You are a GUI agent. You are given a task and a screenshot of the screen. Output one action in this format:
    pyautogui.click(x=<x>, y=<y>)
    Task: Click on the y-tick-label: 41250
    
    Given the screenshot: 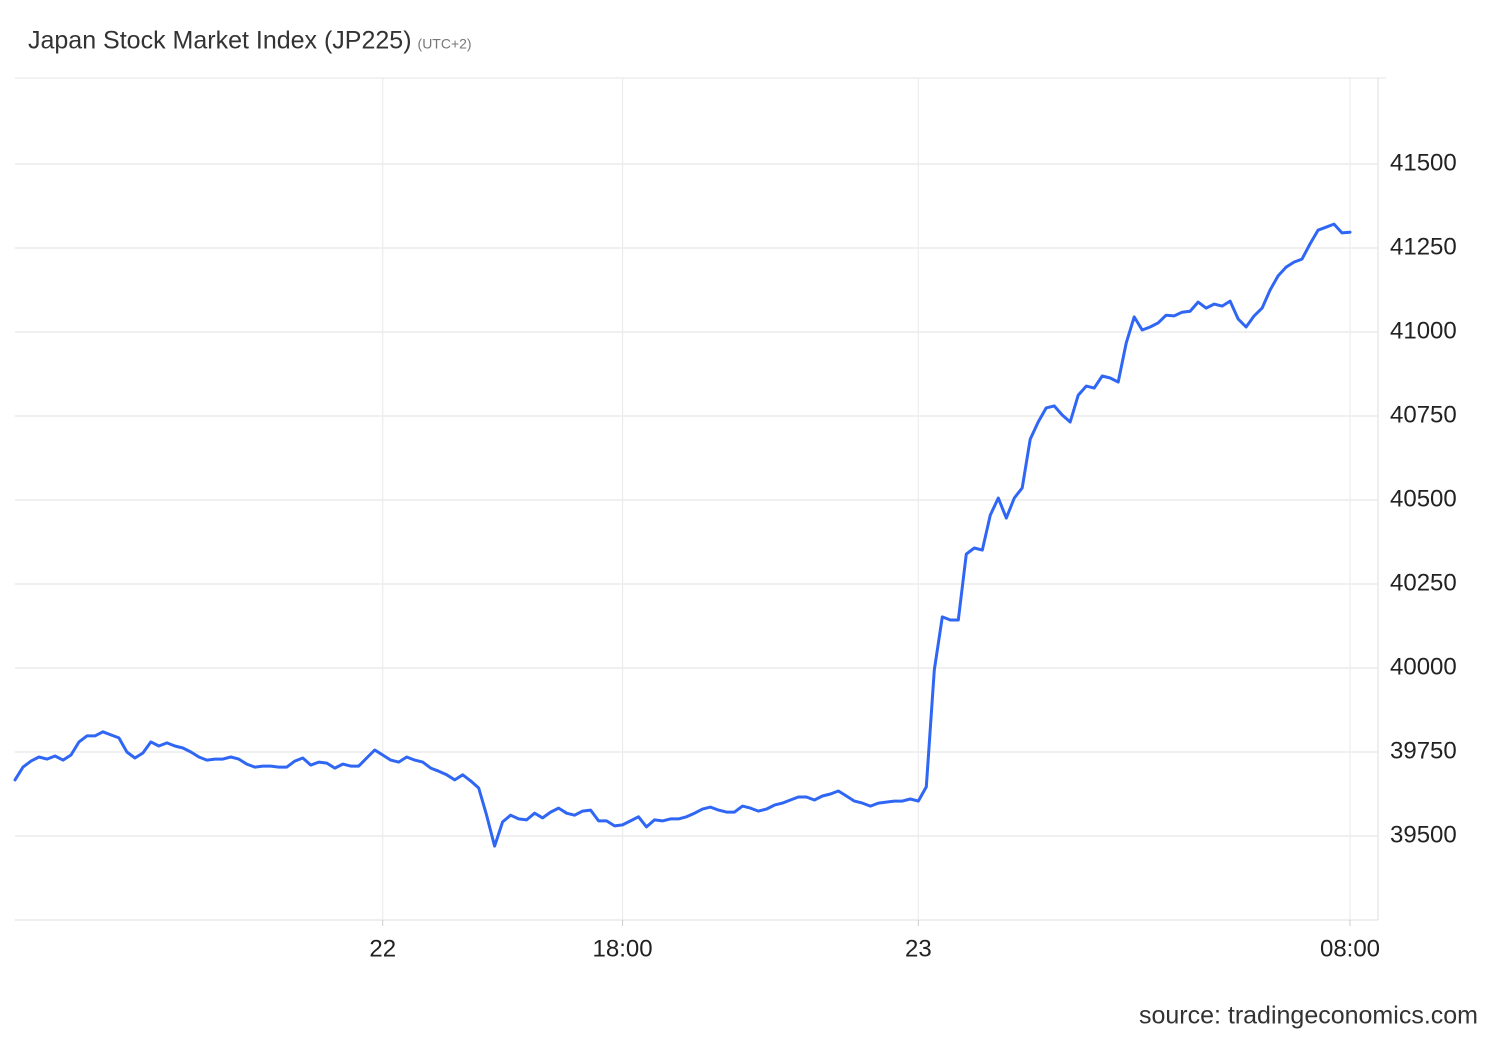 What is the action you would take?
    pyautogui.click(x=1423, y=246)
    